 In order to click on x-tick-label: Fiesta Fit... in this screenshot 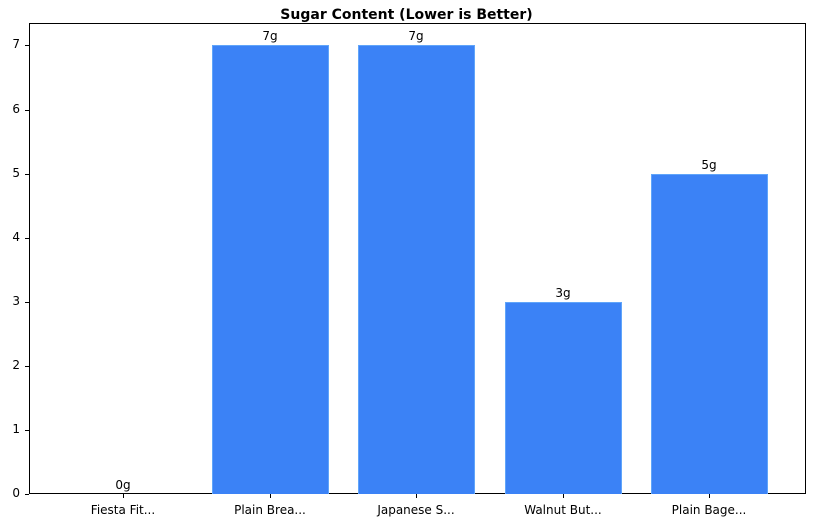, I will do `click(123, 510)`.